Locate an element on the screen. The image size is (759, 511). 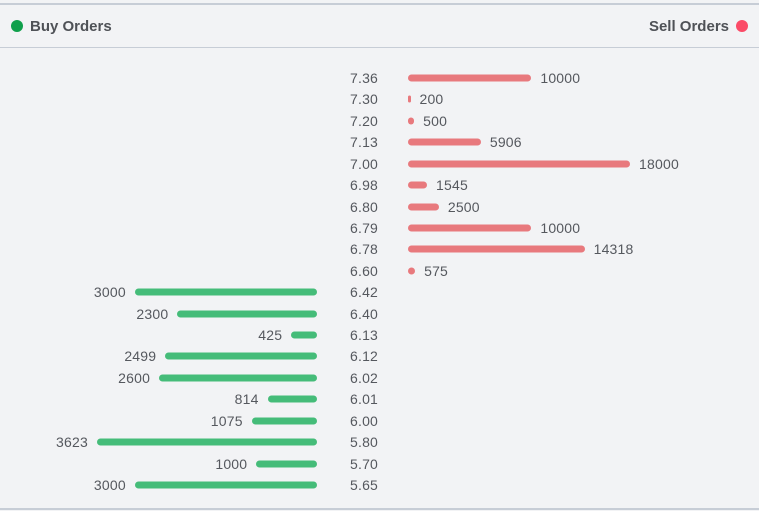
order-row-6.12: 6.12 2499 is located at coordinates (379, 356).